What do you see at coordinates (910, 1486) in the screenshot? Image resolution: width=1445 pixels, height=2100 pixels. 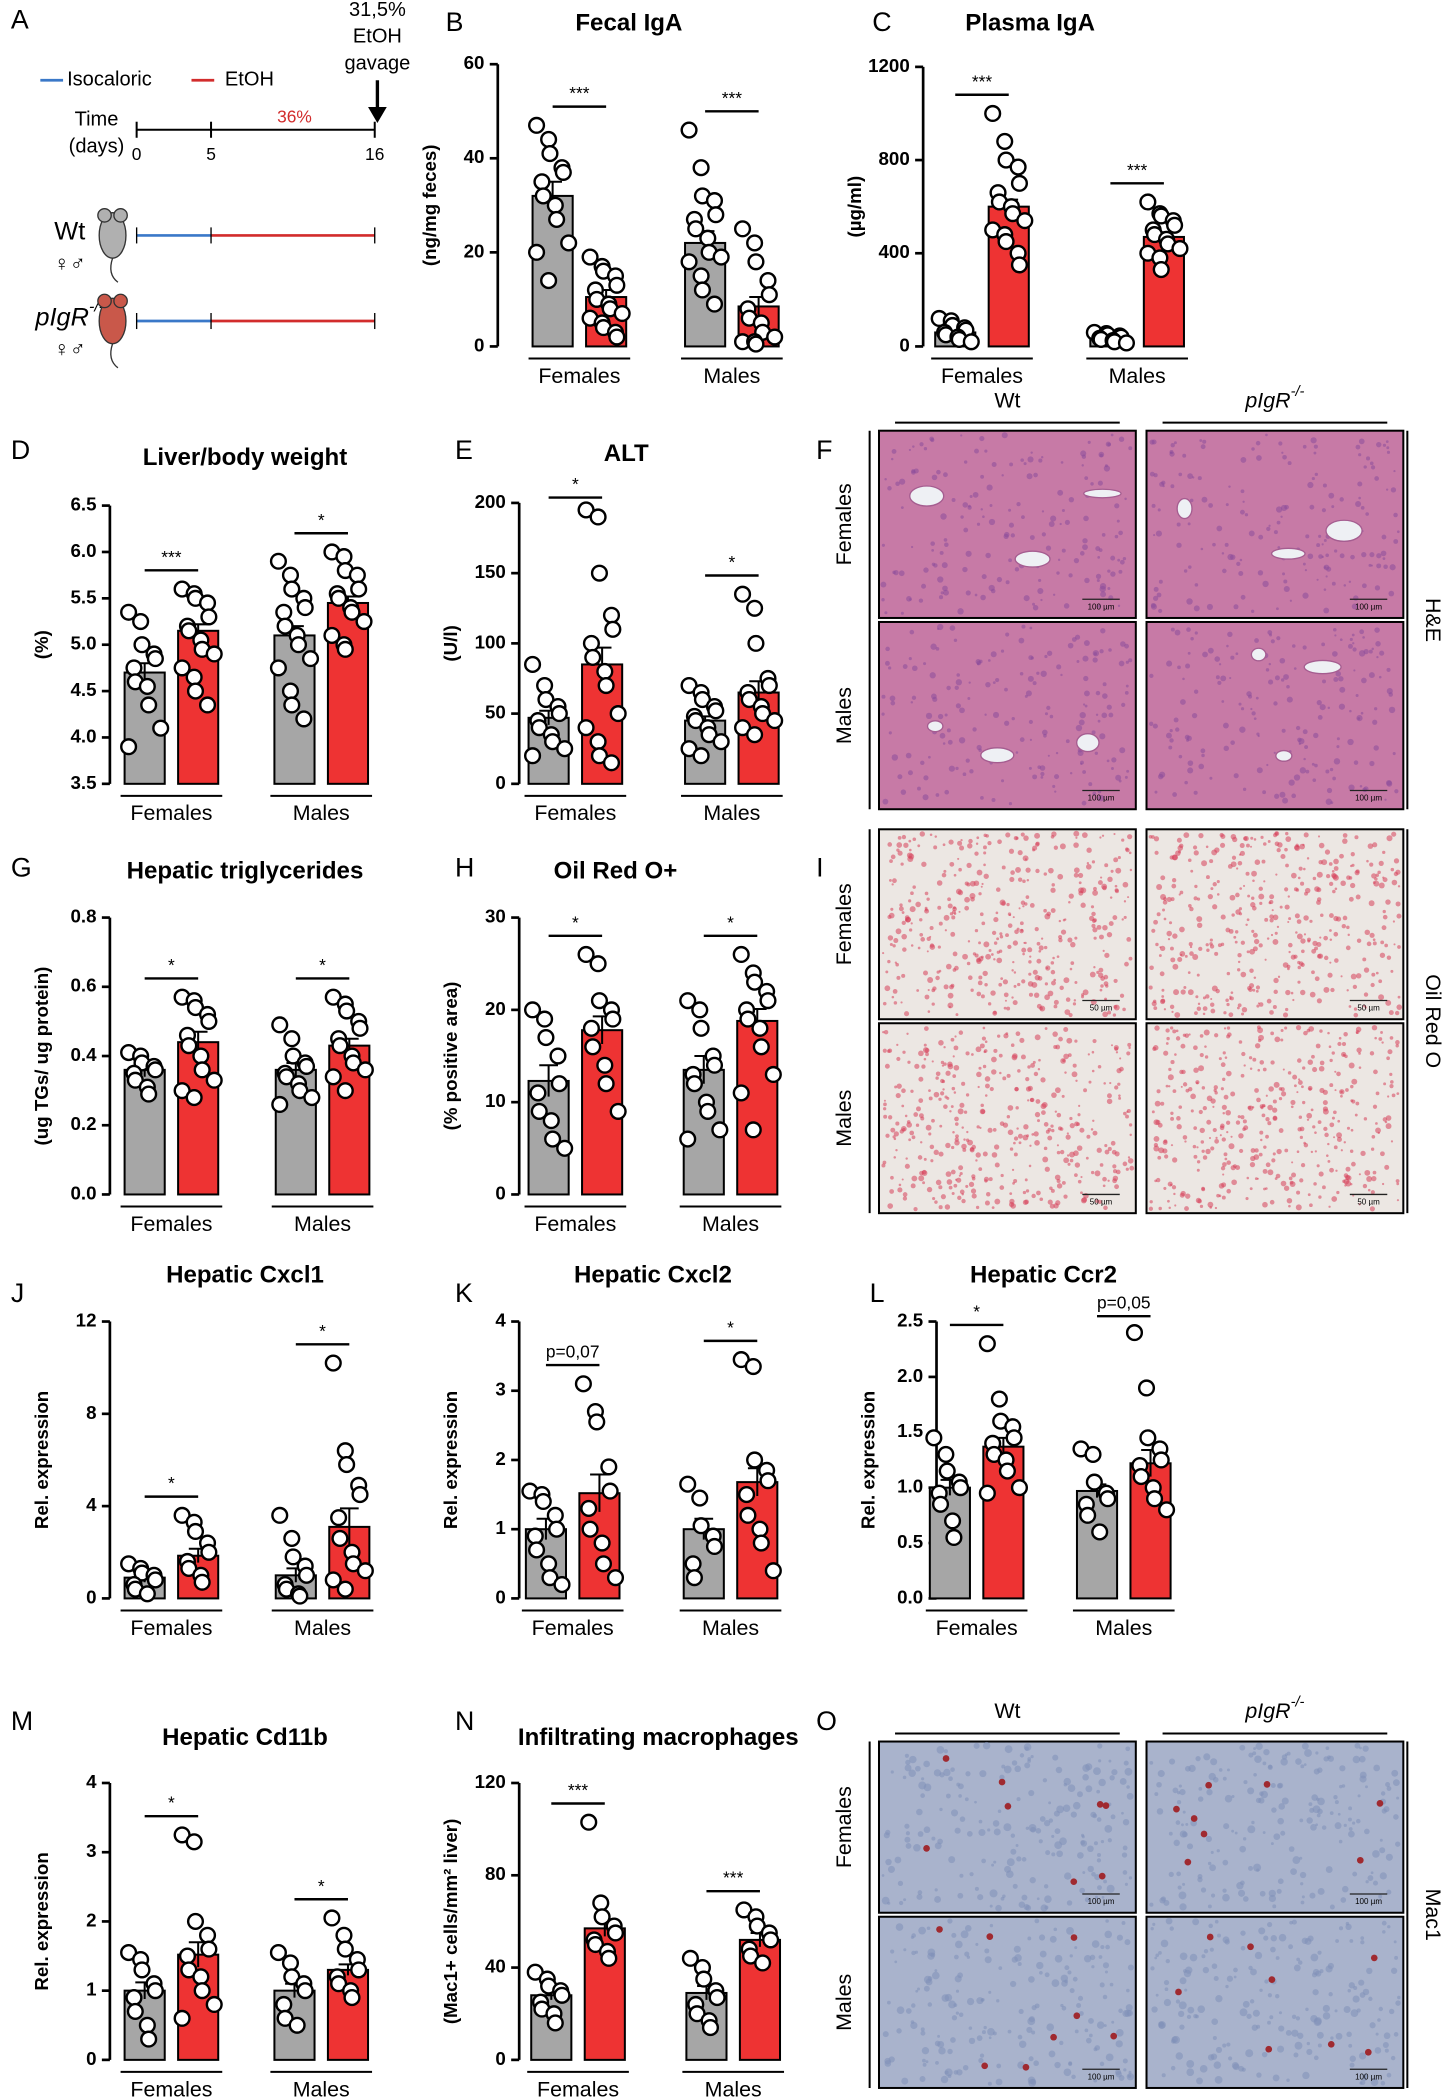 I see `y-tick-label: 1.0` at bounding box center [910, 1486].